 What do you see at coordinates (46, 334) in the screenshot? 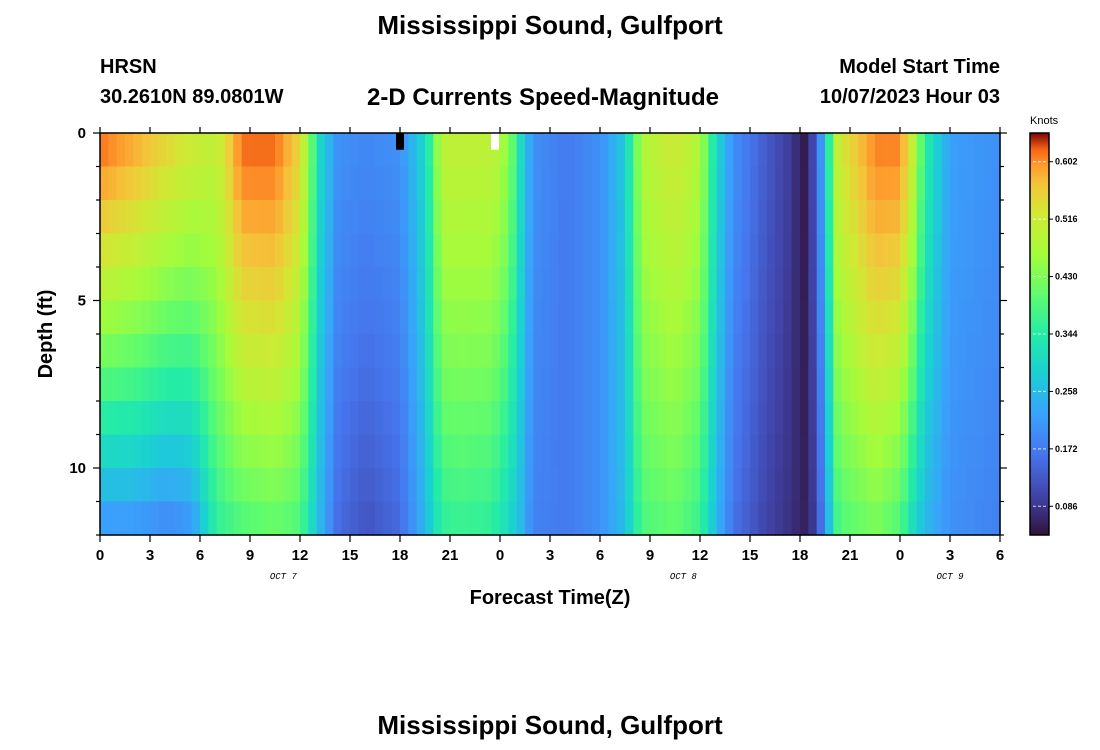
I see `y-axis-title: Depth (ft)` at bounding box center [46, 334].